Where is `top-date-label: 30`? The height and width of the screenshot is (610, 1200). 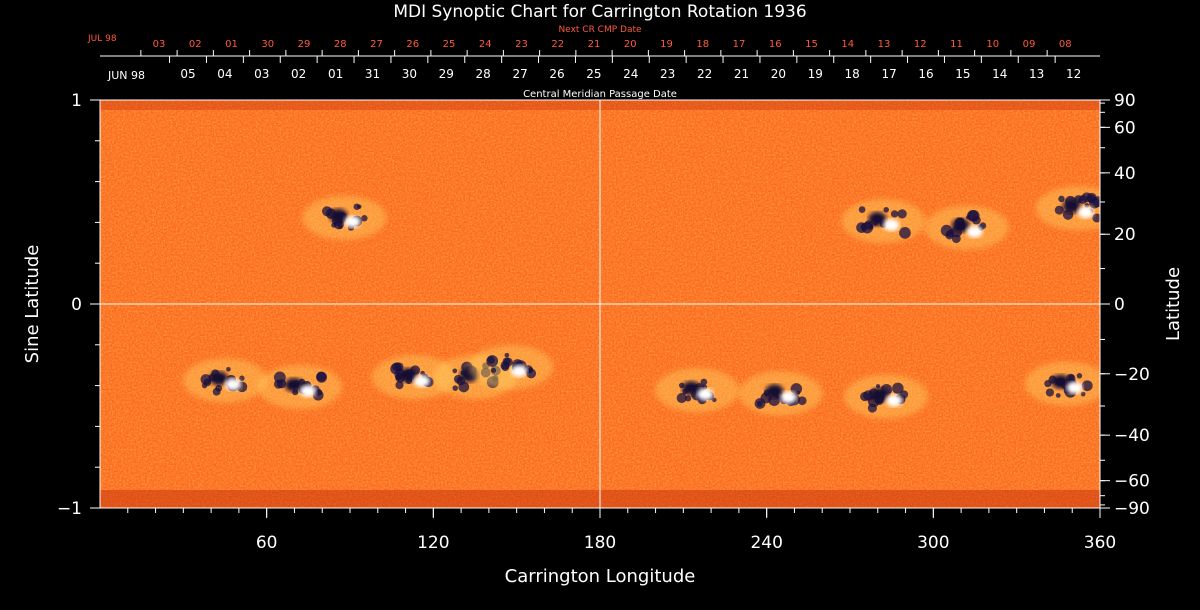 top-date-label: 30 is located at coordinates (267, 44).